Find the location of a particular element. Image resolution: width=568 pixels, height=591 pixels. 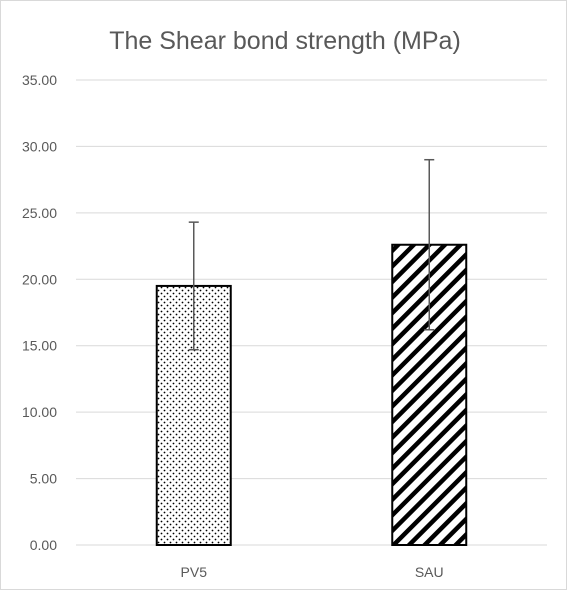

x-category-label: PV5 is located at coordinates (194, 572).